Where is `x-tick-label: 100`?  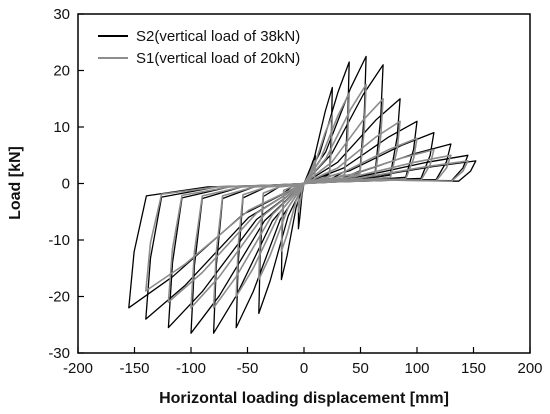 x-tick-label: 100 is located at coordinates (416, 368).